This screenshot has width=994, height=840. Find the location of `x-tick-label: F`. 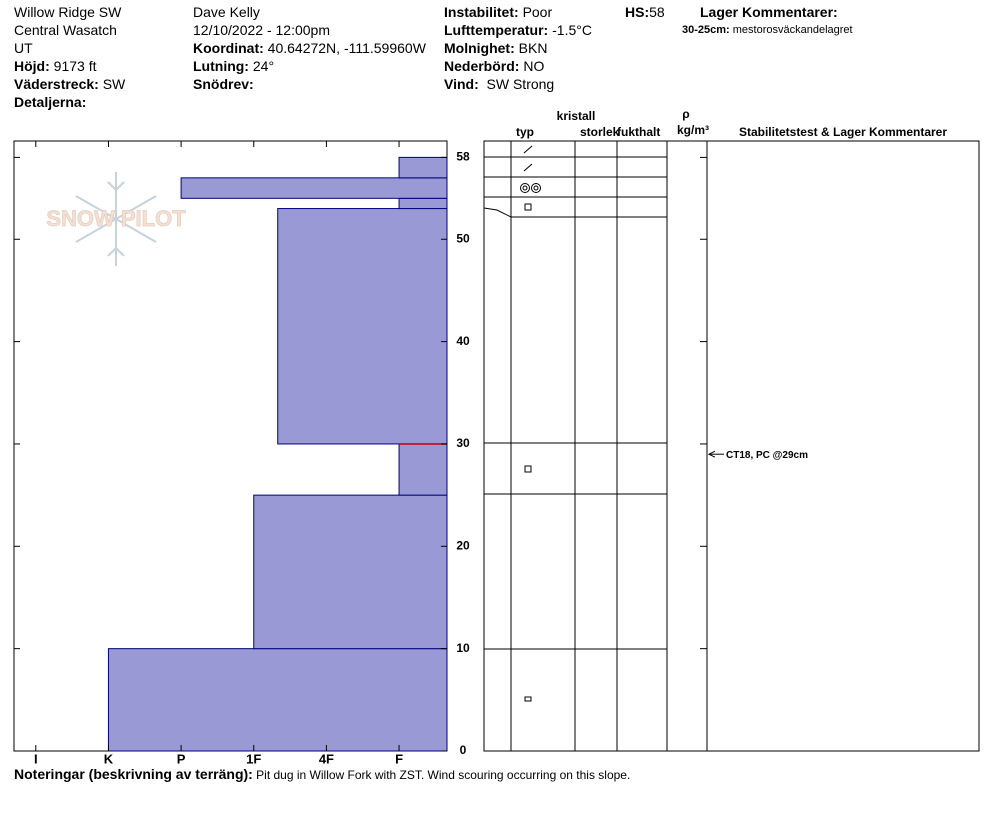

x-tick-label: F is located at coordinates (399, 758).